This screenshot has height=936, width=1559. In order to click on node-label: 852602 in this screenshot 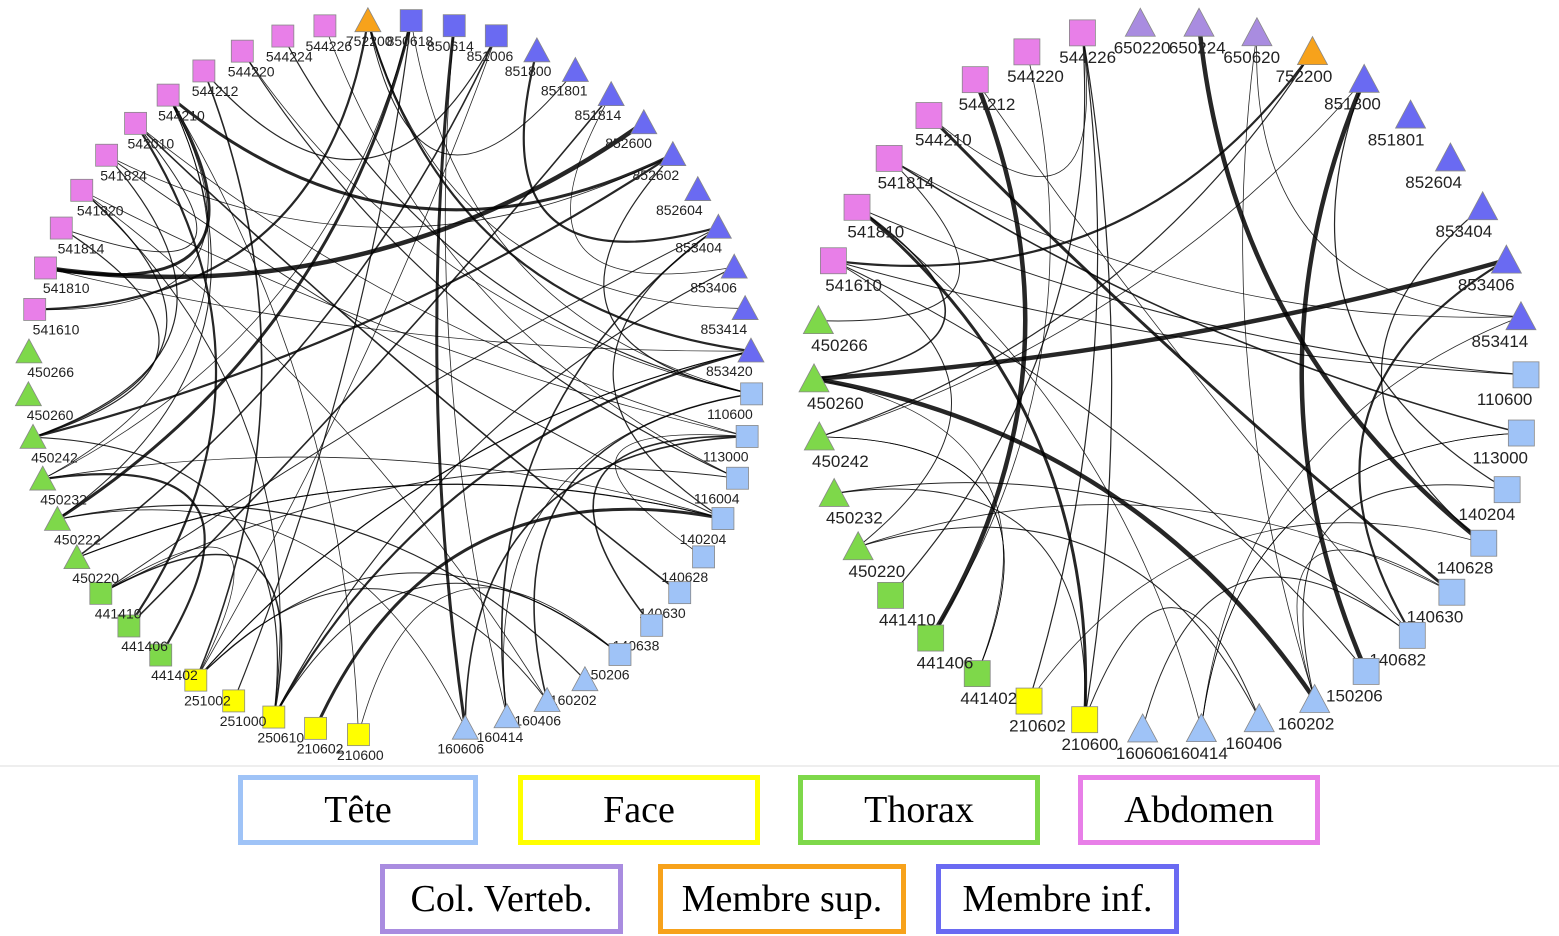, I will do `click(656, 175)`.